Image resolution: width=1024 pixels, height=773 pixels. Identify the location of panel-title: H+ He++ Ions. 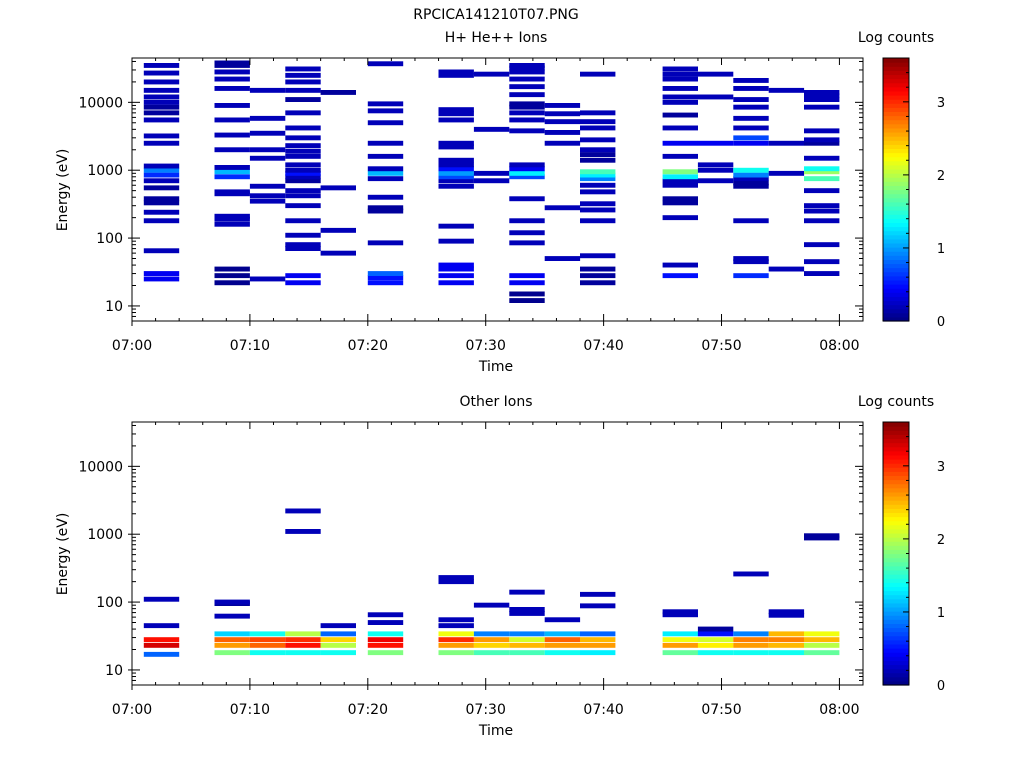
(496, 38).